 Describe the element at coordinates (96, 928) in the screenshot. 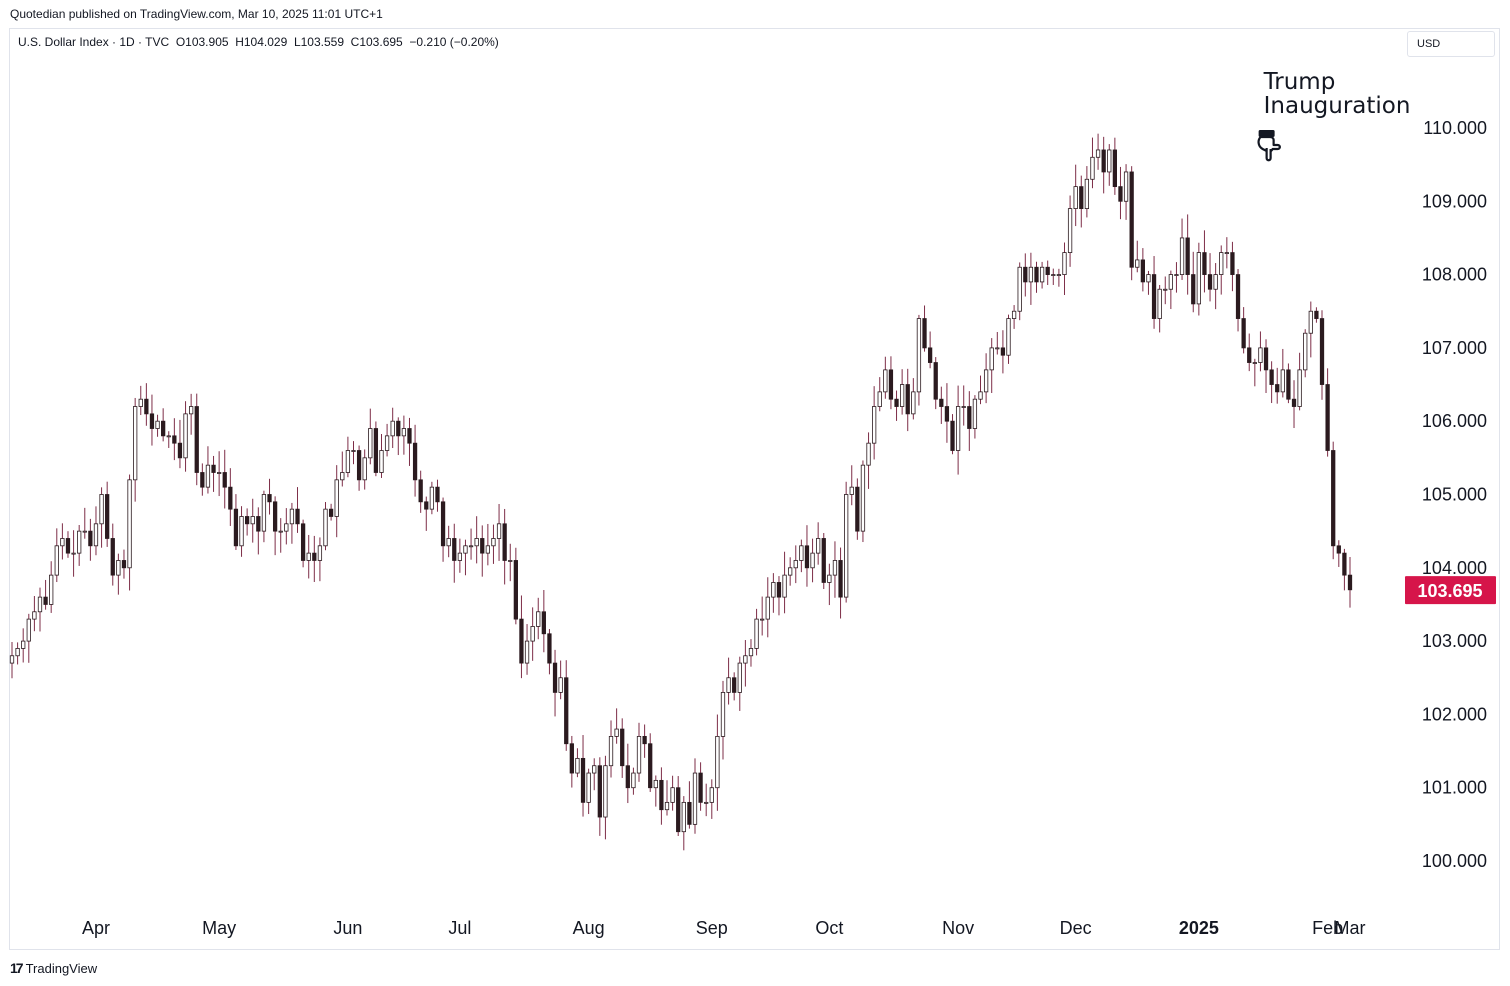

I see `x-tick-label: Apr` at that location.